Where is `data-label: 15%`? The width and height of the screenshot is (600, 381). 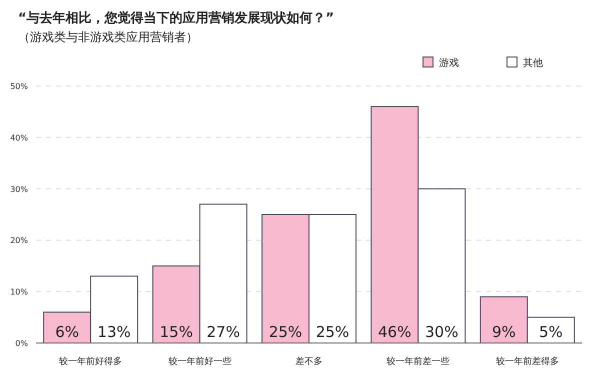
data-label: 15% is located at coordinates (176, 332).